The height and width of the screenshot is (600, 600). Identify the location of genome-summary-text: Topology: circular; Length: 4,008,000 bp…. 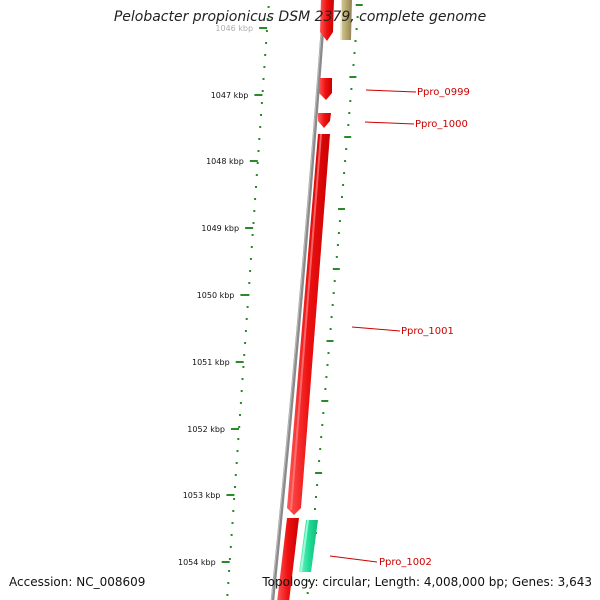
(427, 582).